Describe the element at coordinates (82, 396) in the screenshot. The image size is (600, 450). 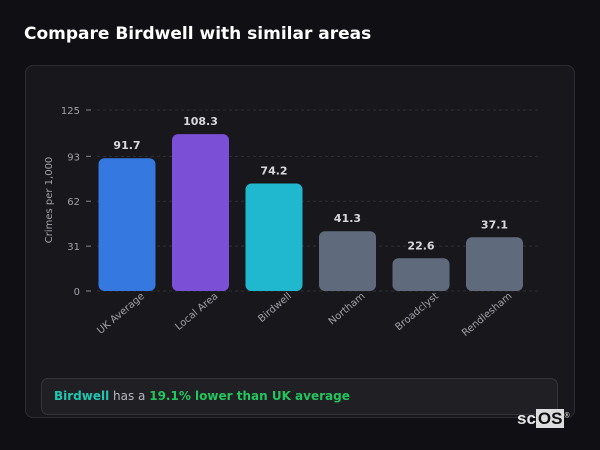
I see `insight-area: Birdwell` at that location.